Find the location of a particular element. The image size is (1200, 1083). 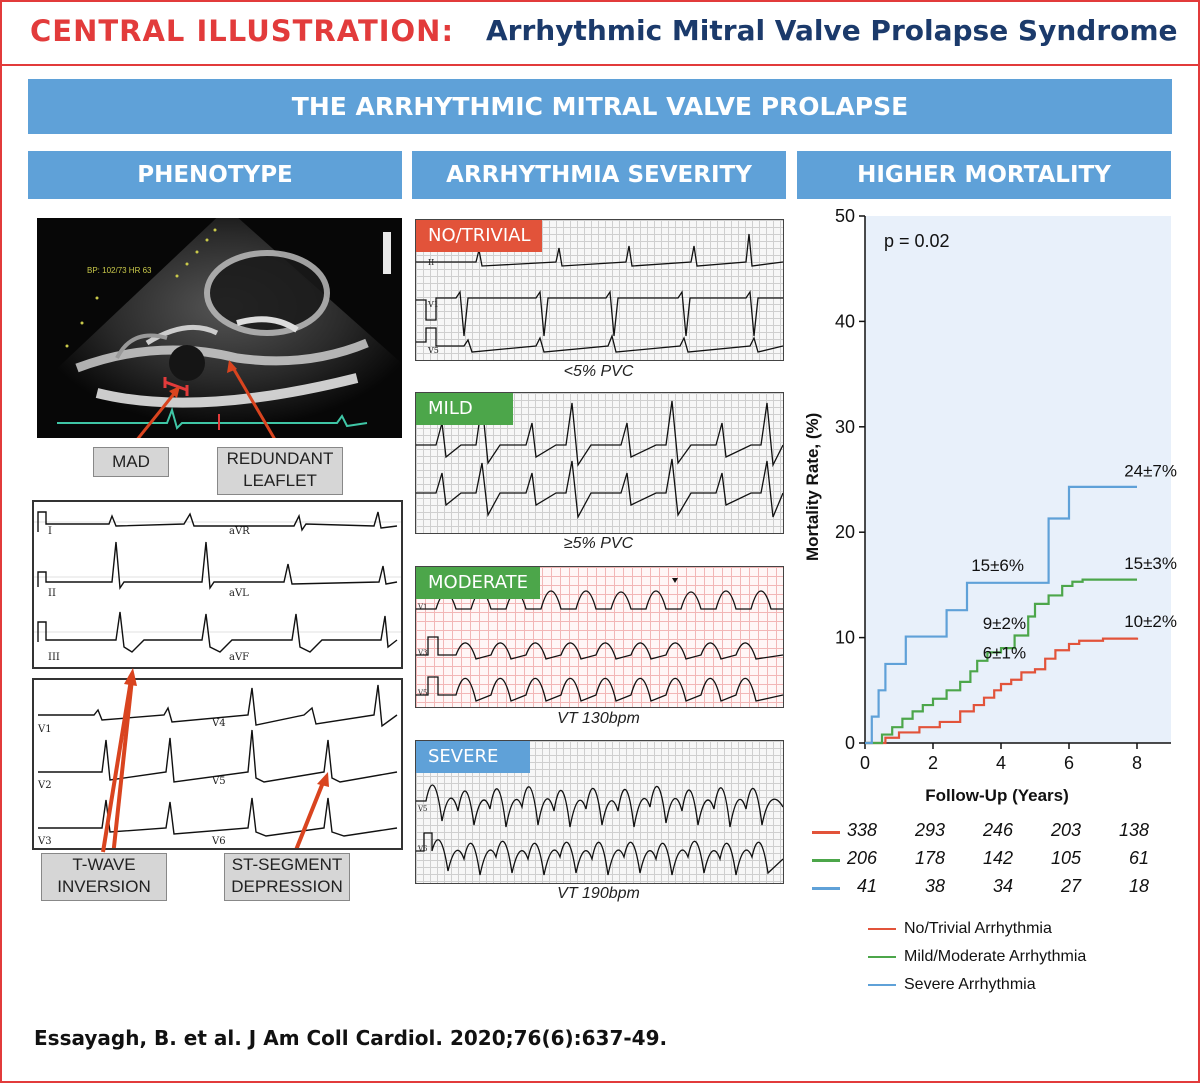

severity-tag-no-trivial: NO/TRIVIAL is located at coordinates (479, 236).